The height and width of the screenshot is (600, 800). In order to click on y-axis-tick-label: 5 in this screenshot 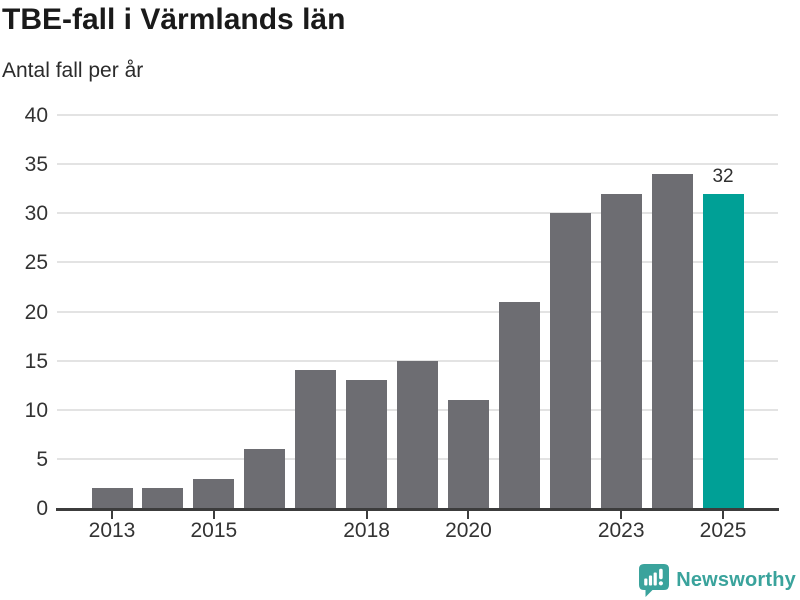, I will do `click(42, 459)`.